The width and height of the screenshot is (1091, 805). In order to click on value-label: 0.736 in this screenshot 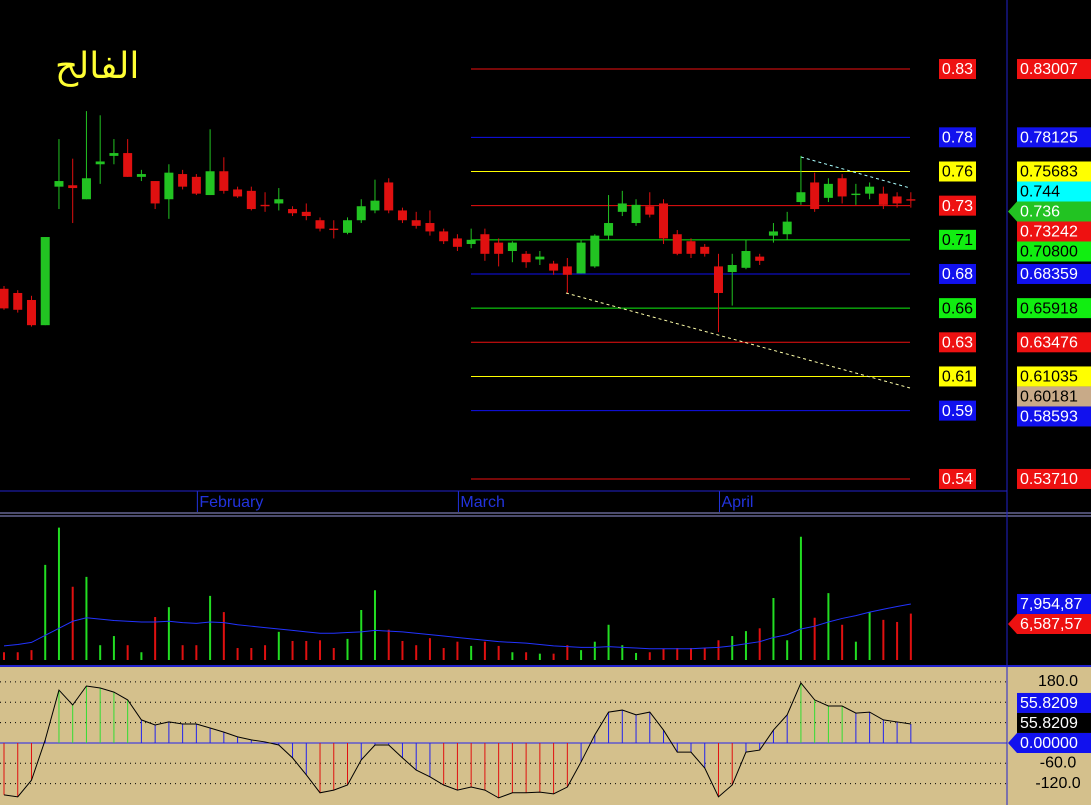, I will do `click(1040, 212)`.